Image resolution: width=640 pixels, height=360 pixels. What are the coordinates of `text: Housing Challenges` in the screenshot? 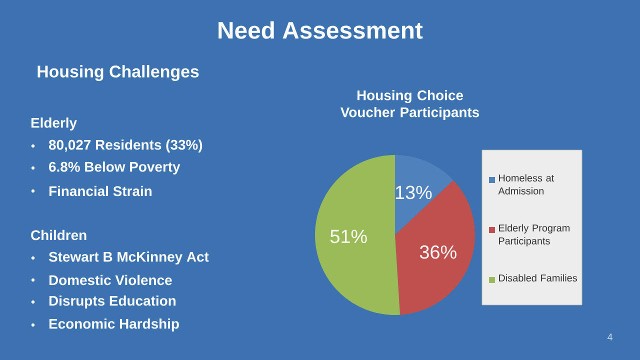 It's located at (118, 73).